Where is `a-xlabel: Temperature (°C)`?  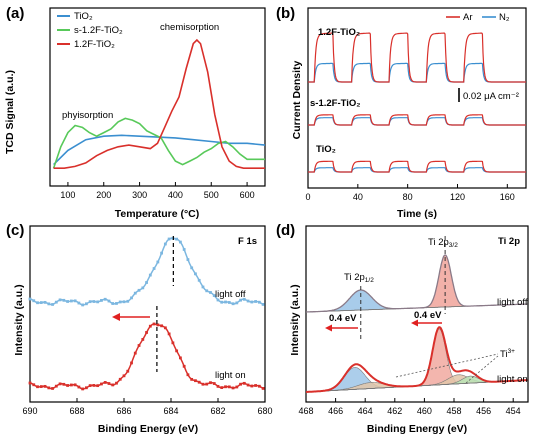 a-xlabel: Temperature (°C) is located at coordinates (157, 214).